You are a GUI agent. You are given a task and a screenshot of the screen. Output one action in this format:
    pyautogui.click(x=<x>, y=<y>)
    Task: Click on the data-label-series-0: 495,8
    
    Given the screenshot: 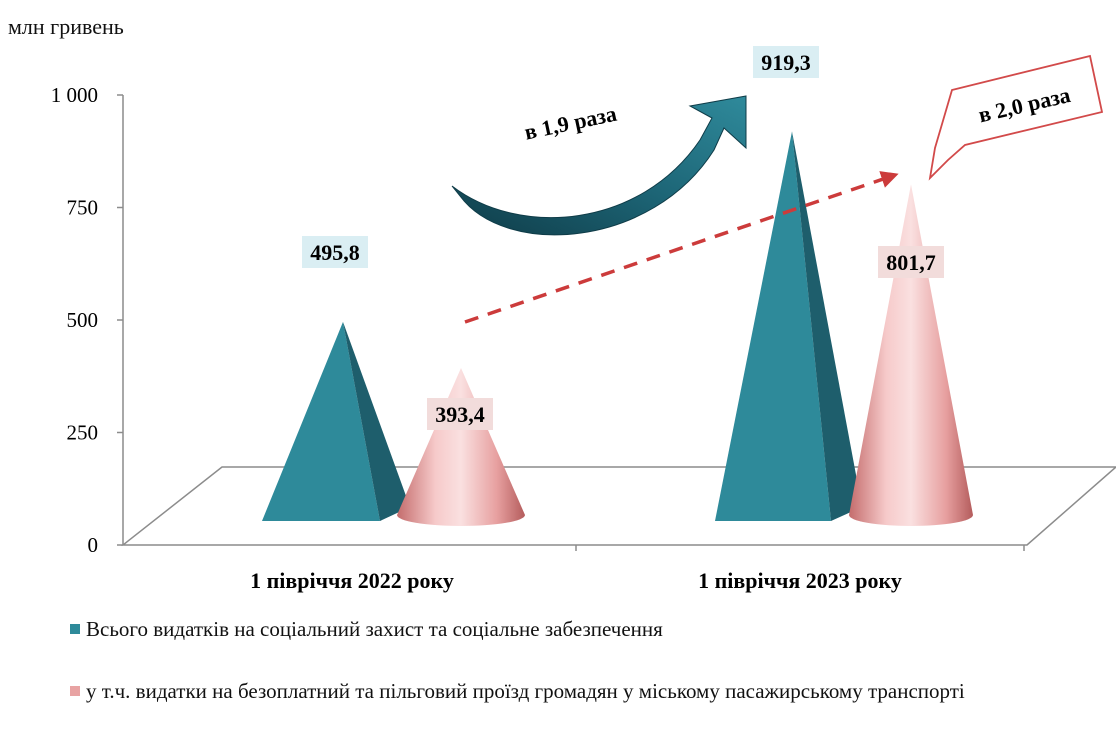 What is the action you would take?
    pyautogui.click(x=335, y=252)
    